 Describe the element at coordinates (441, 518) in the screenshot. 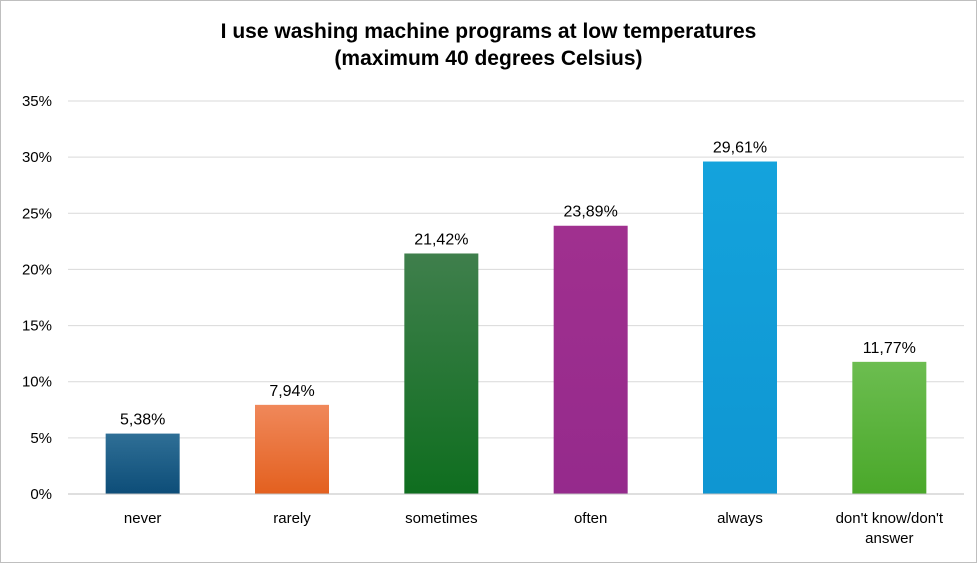

I see `x-tick-label: sometimes` at that location.